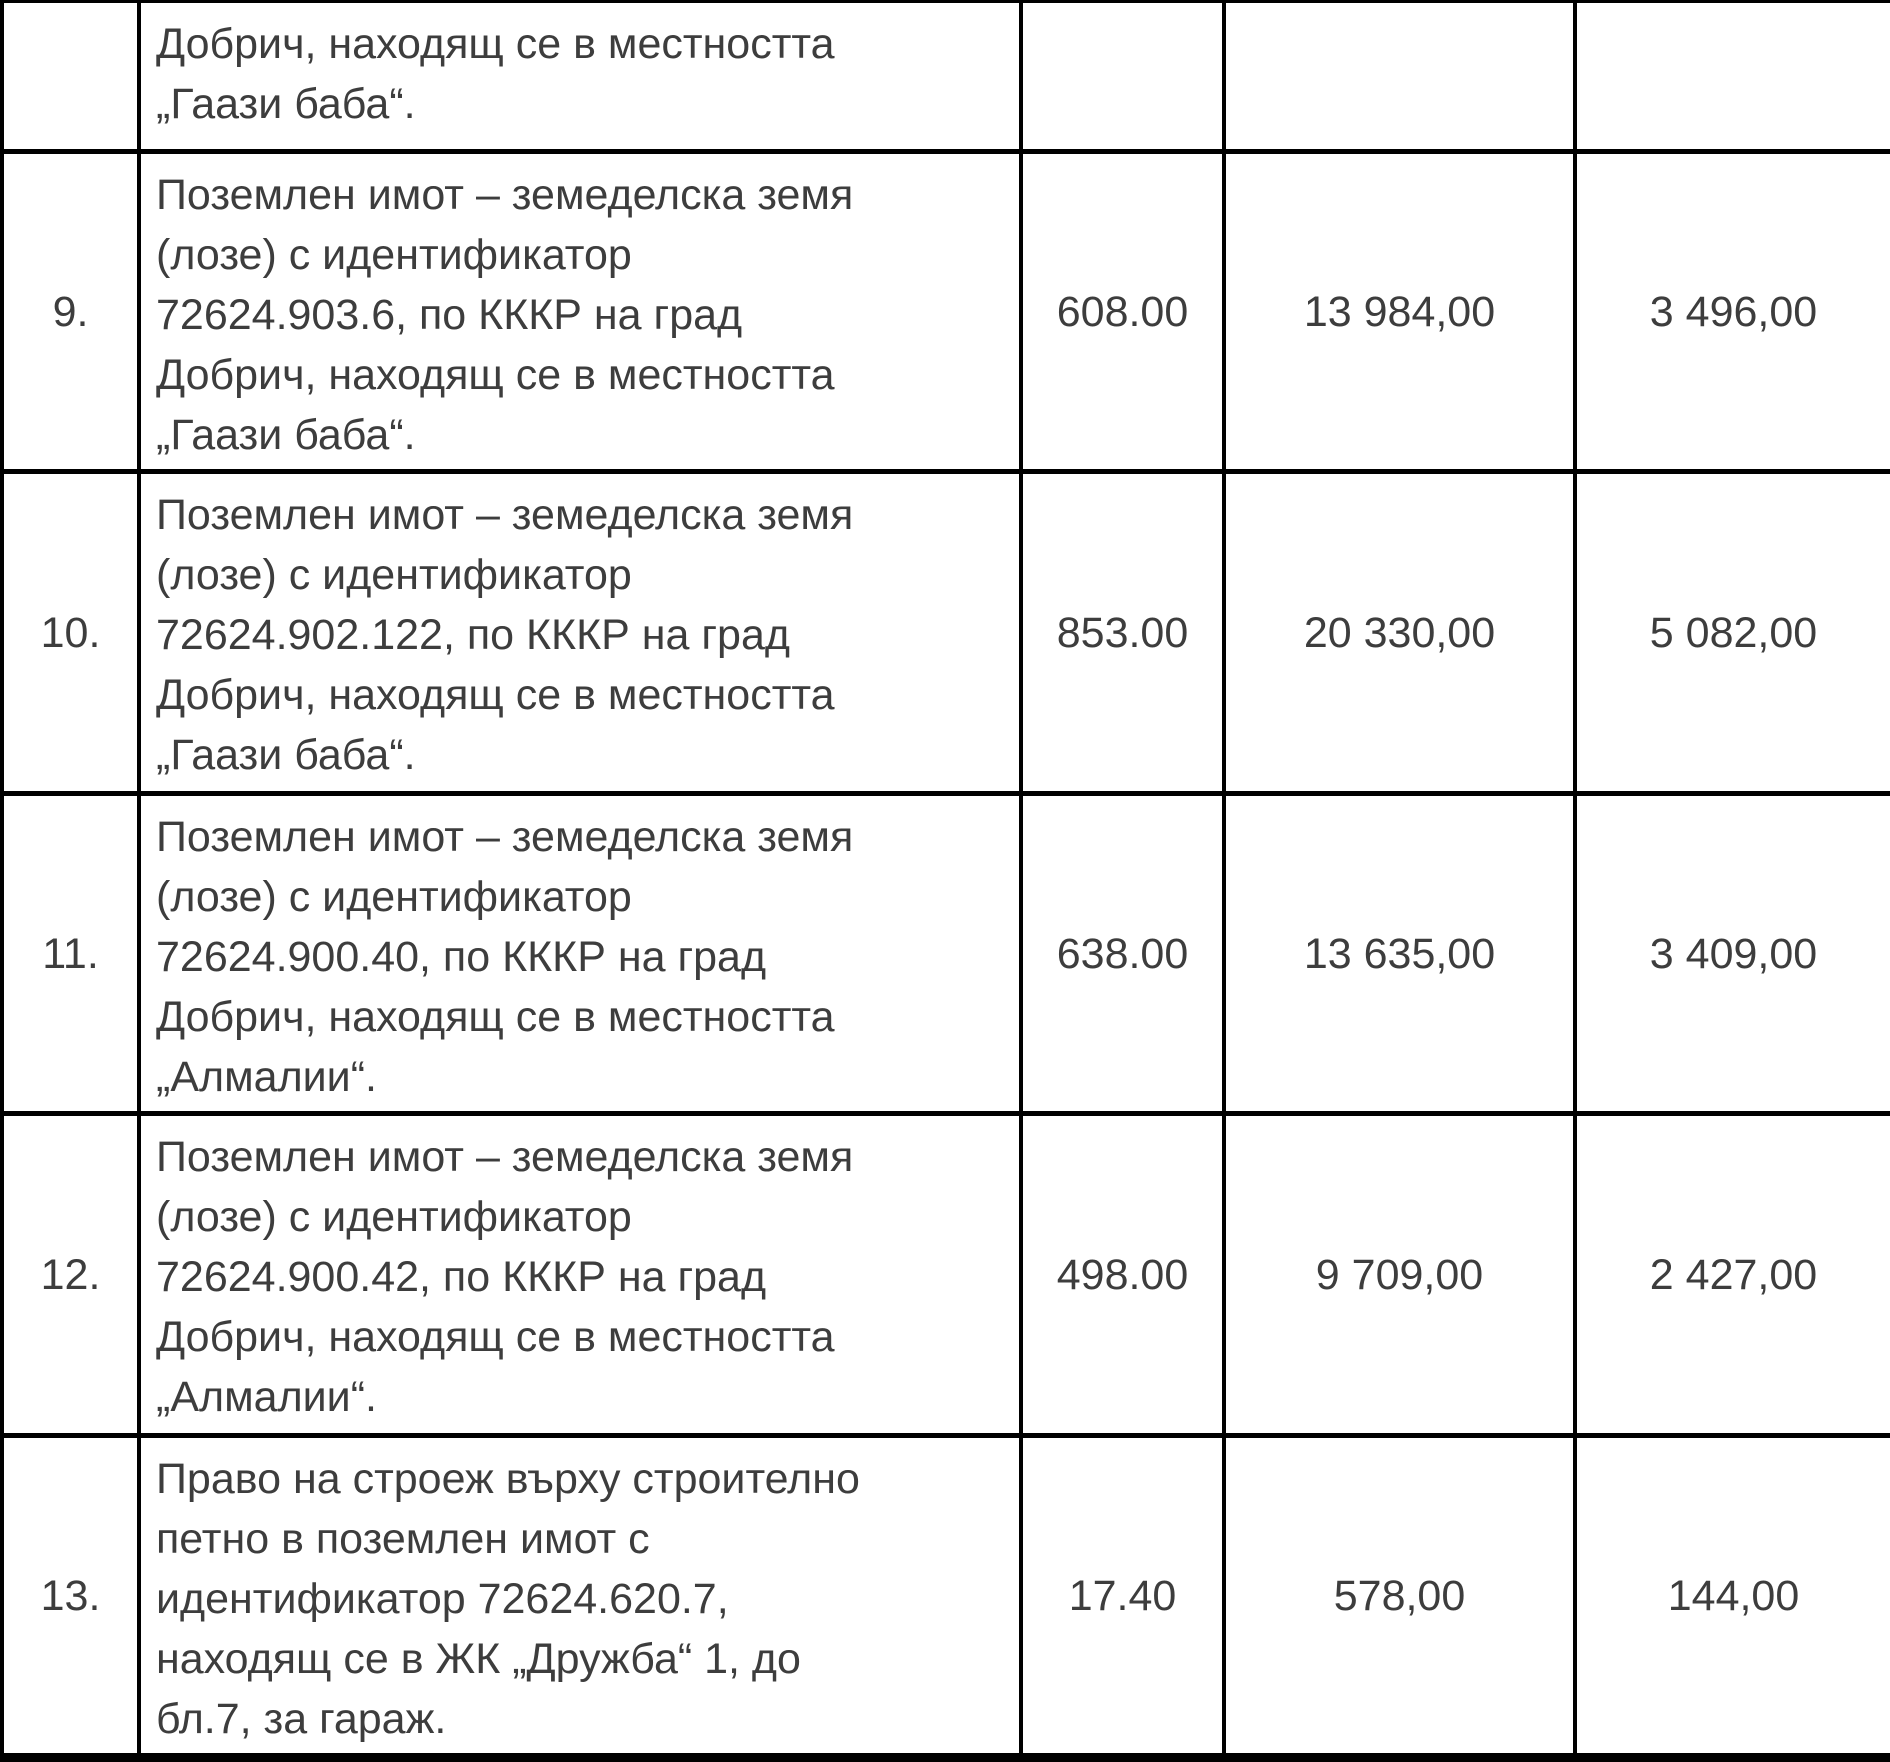  Describe the element at coordinates (1731, 632) in the screenshot. I see `value3-cell: 5 082,00` at that location.